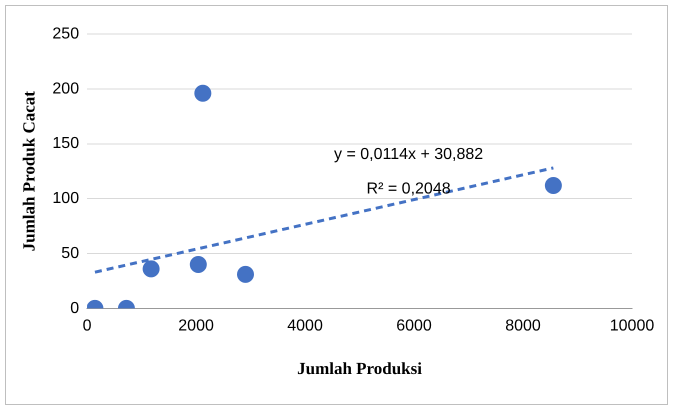 The height and width of the screenshot is (410, 673). What do you see at coordinates (66, 199) in the screenshot?
I see `y-tick-label: 100` at bounding box center [66, 199].